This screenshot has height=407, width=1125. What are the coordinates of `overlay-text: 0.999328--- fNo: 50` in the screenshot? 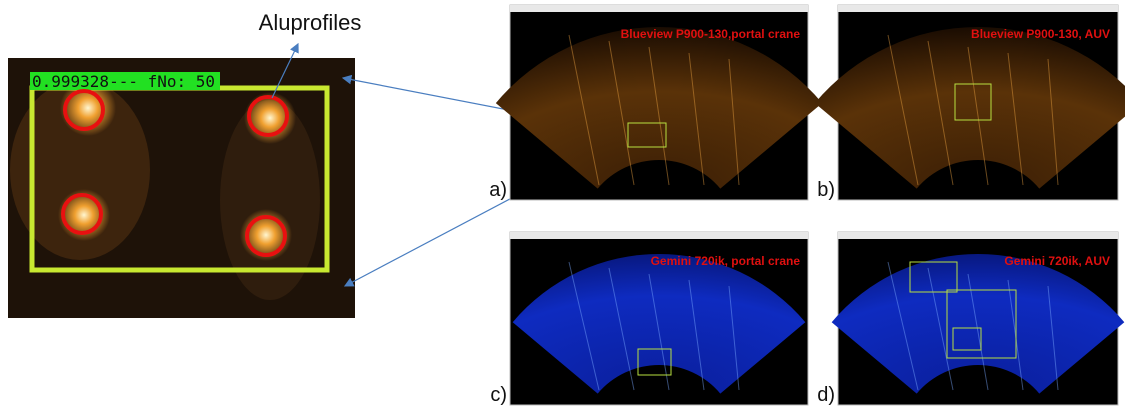 It's located at (123, 81).